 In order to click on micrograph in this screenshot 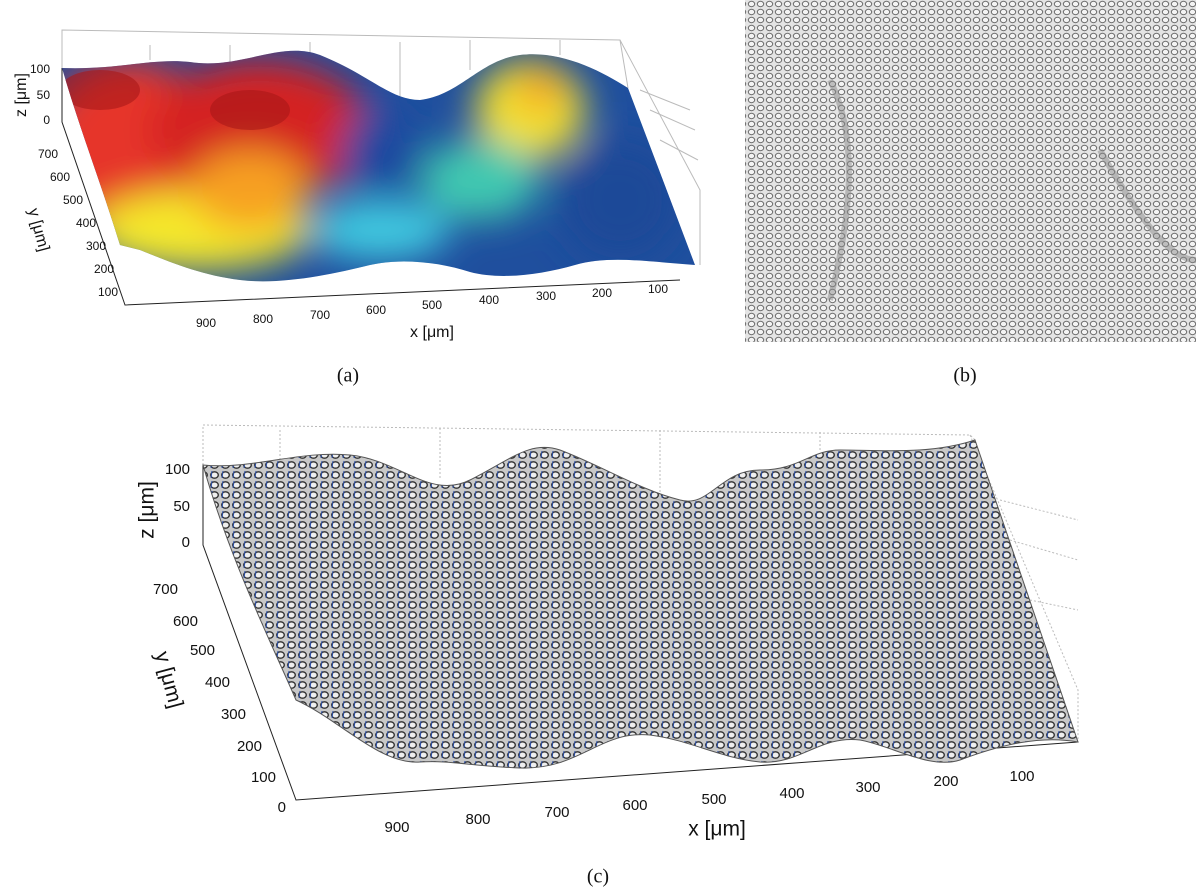, I will do `click(970, 171)`.